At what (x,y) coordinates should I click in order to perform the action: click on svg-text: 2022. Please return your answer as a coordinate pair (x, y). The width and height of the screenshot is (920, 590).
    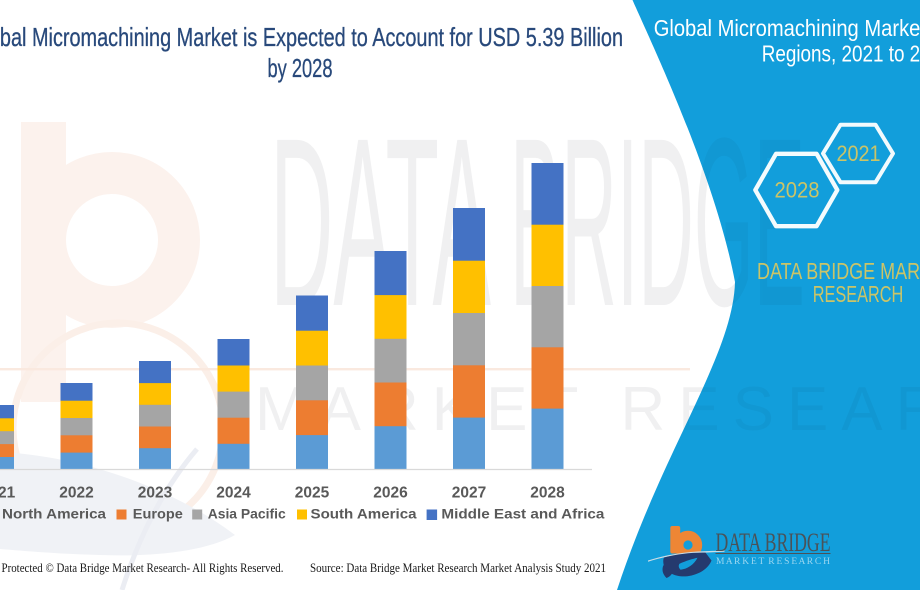
    Looking at the image, I should click on (76, 493).